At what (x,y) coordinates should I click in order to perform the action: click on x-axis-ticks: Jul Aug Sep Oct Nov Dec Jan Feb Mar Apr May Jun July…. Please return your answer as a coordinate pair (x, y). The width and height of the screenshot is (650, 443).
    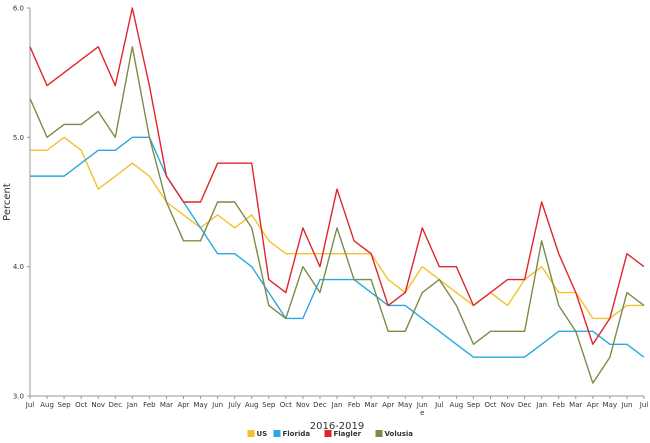
    Looking at the image, I should click on (337, 406).